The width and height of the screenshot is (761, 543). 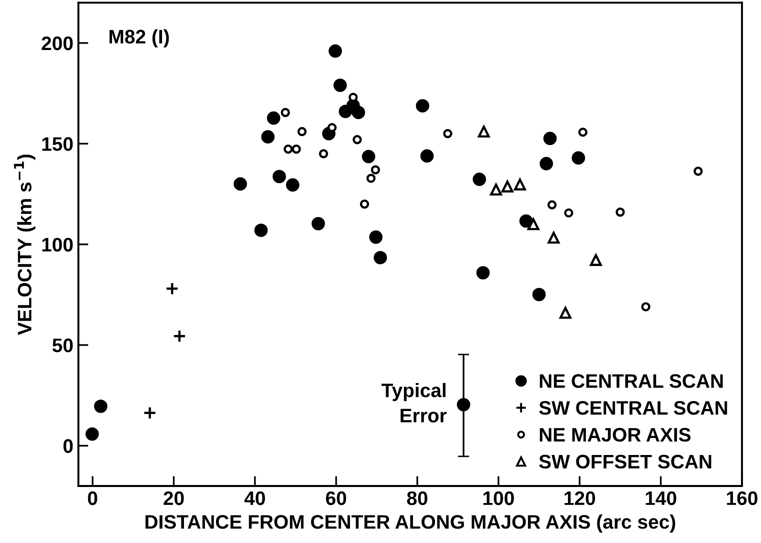 What do you see at coordinates (580, 498) in the screenshot?
I see `x-tick-label: 120` at bounding box center [580, 498].